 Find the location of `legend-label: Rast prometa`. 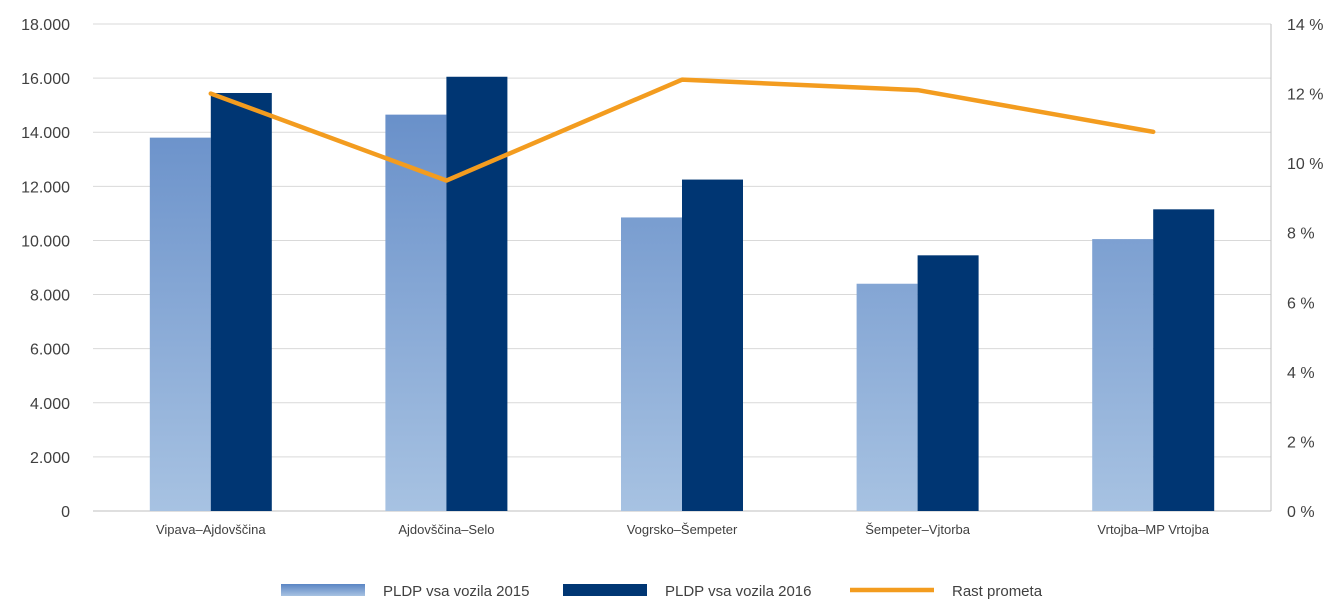

legend-label: Rast prometa is located at coordinates (997, 591).